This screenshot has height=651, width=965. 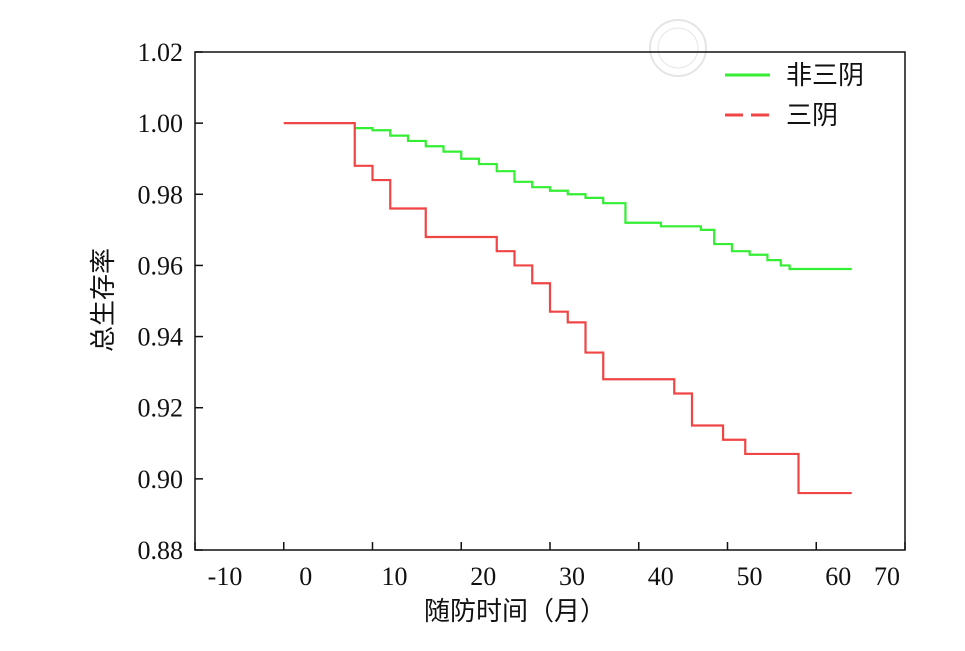 I want to click on y-tick-label: 1.02, so click(x=161, y=52).